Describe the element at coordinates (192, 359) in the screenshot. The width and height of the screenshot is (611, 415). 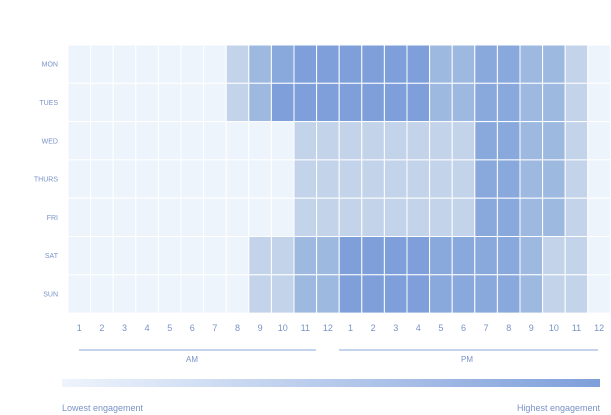
I see `am-label: AM` at that location.